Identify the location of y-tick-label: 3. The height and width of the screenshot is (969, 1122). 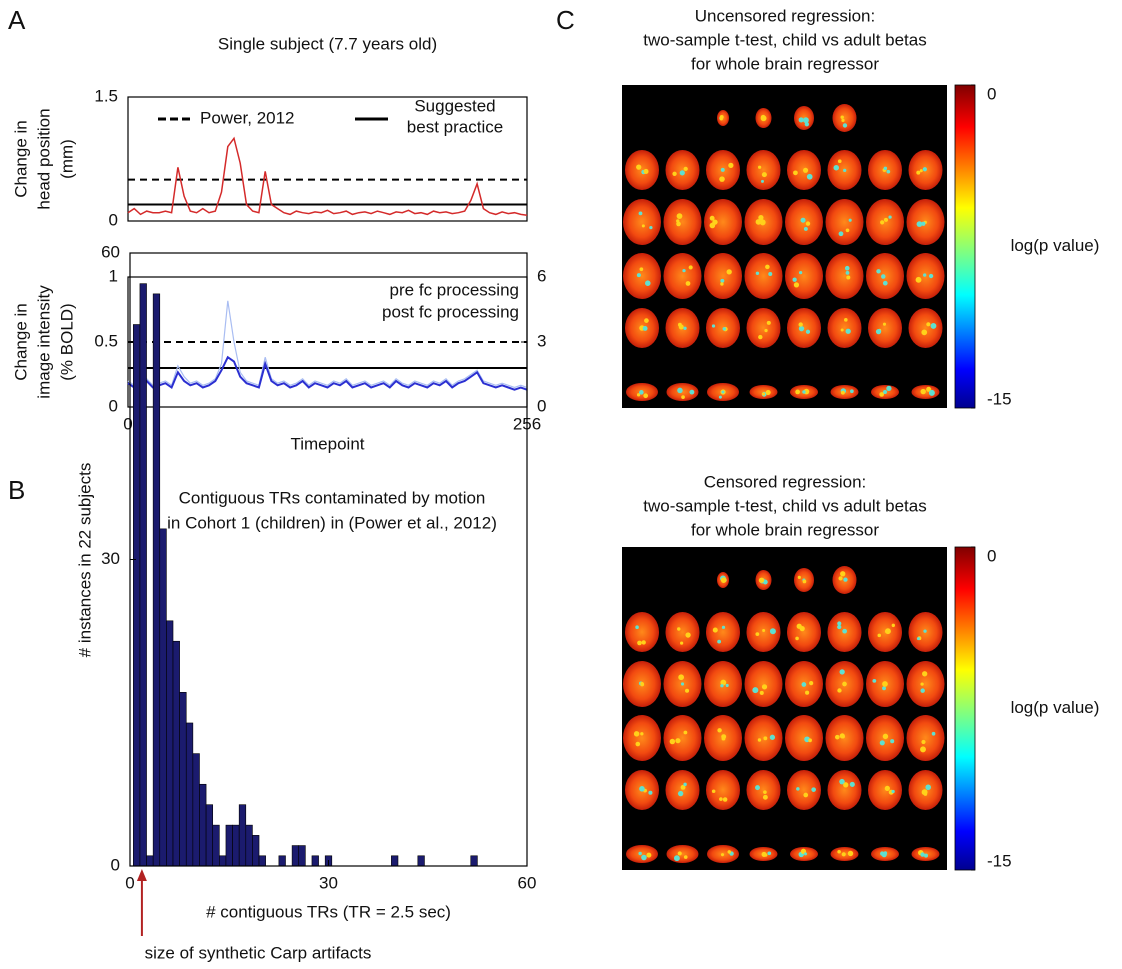
(541, 340).